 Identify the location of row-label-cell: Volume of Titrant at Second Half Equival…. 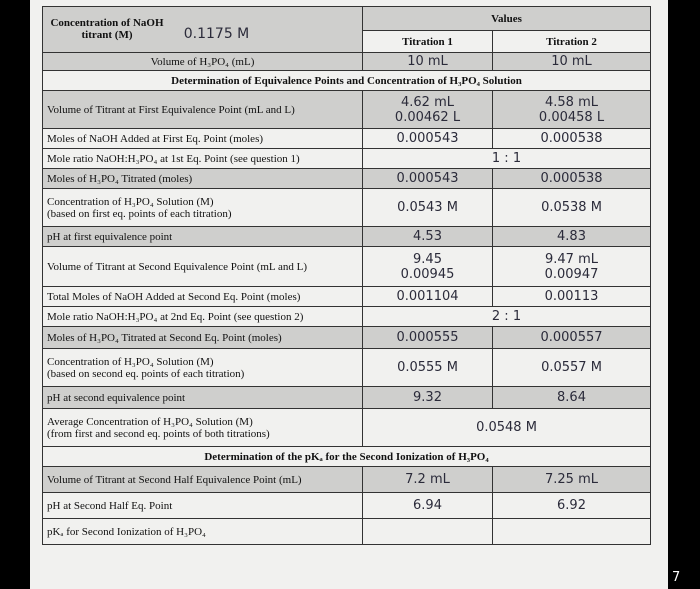
(202, 479).